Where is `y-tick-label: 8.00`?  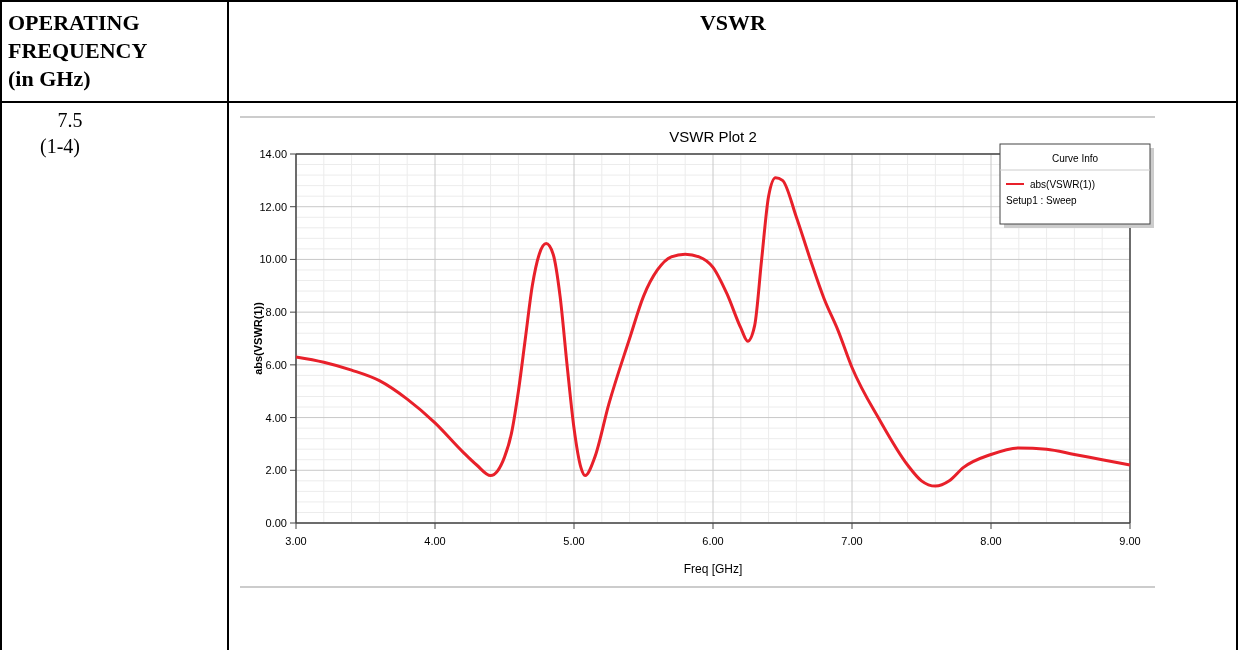 y-tick-label: 8.00 is located at coordinates (276, 312).